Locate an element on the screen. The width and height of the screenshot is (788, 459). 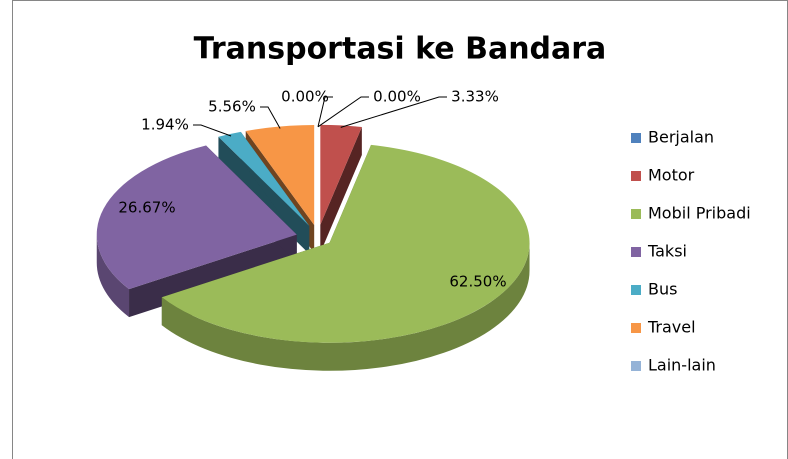
data-label: 5.56% is located at coordinates (232, 107).